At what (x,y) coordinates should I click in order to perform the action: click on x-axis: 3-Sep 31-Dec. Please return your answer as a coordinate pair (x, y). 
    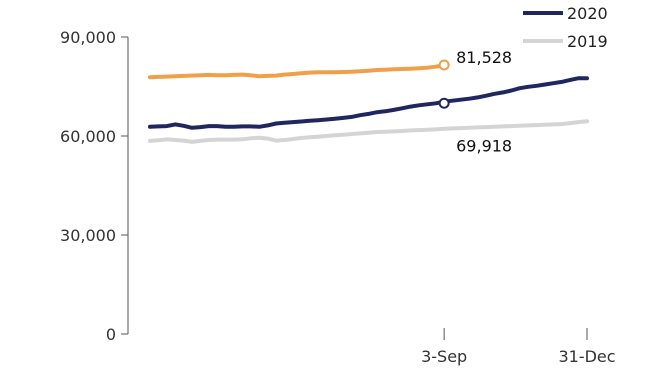
    Looking at the image, I should click on (518, 347).